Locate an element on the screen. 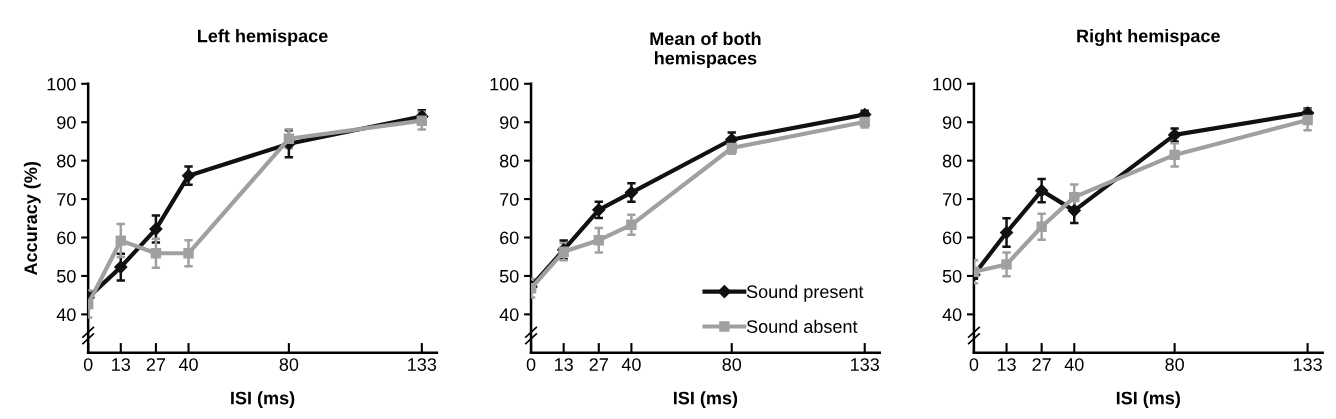  chart-title: Right hemispace is located at coordinates (1148, 37).